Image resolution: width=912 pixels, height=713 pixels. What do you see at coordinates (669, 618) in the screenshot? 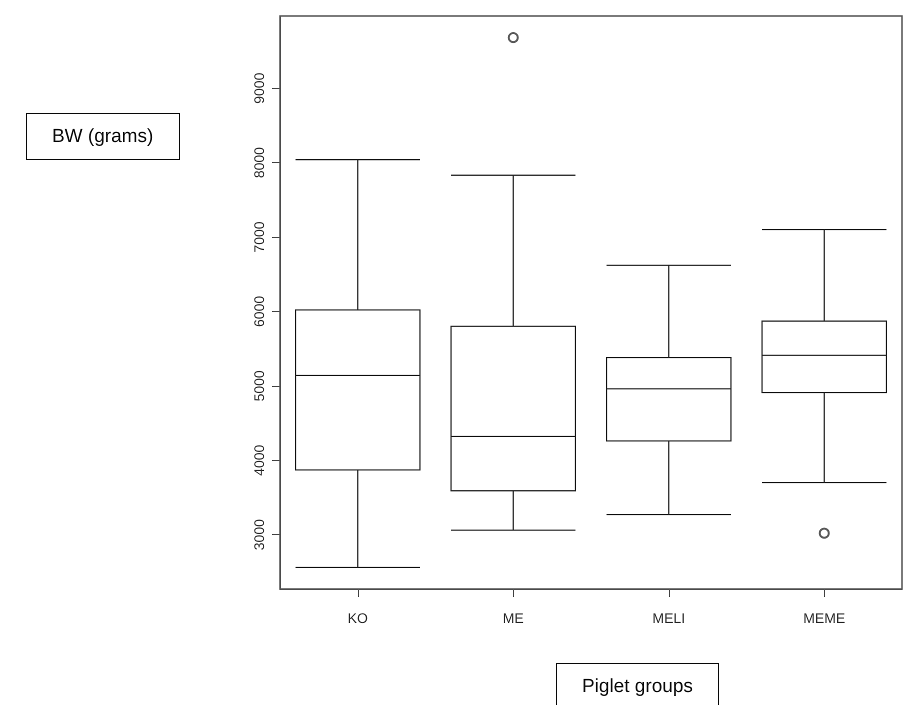
I see `x-tick-label: MELI` at bounding box center [669, 618].